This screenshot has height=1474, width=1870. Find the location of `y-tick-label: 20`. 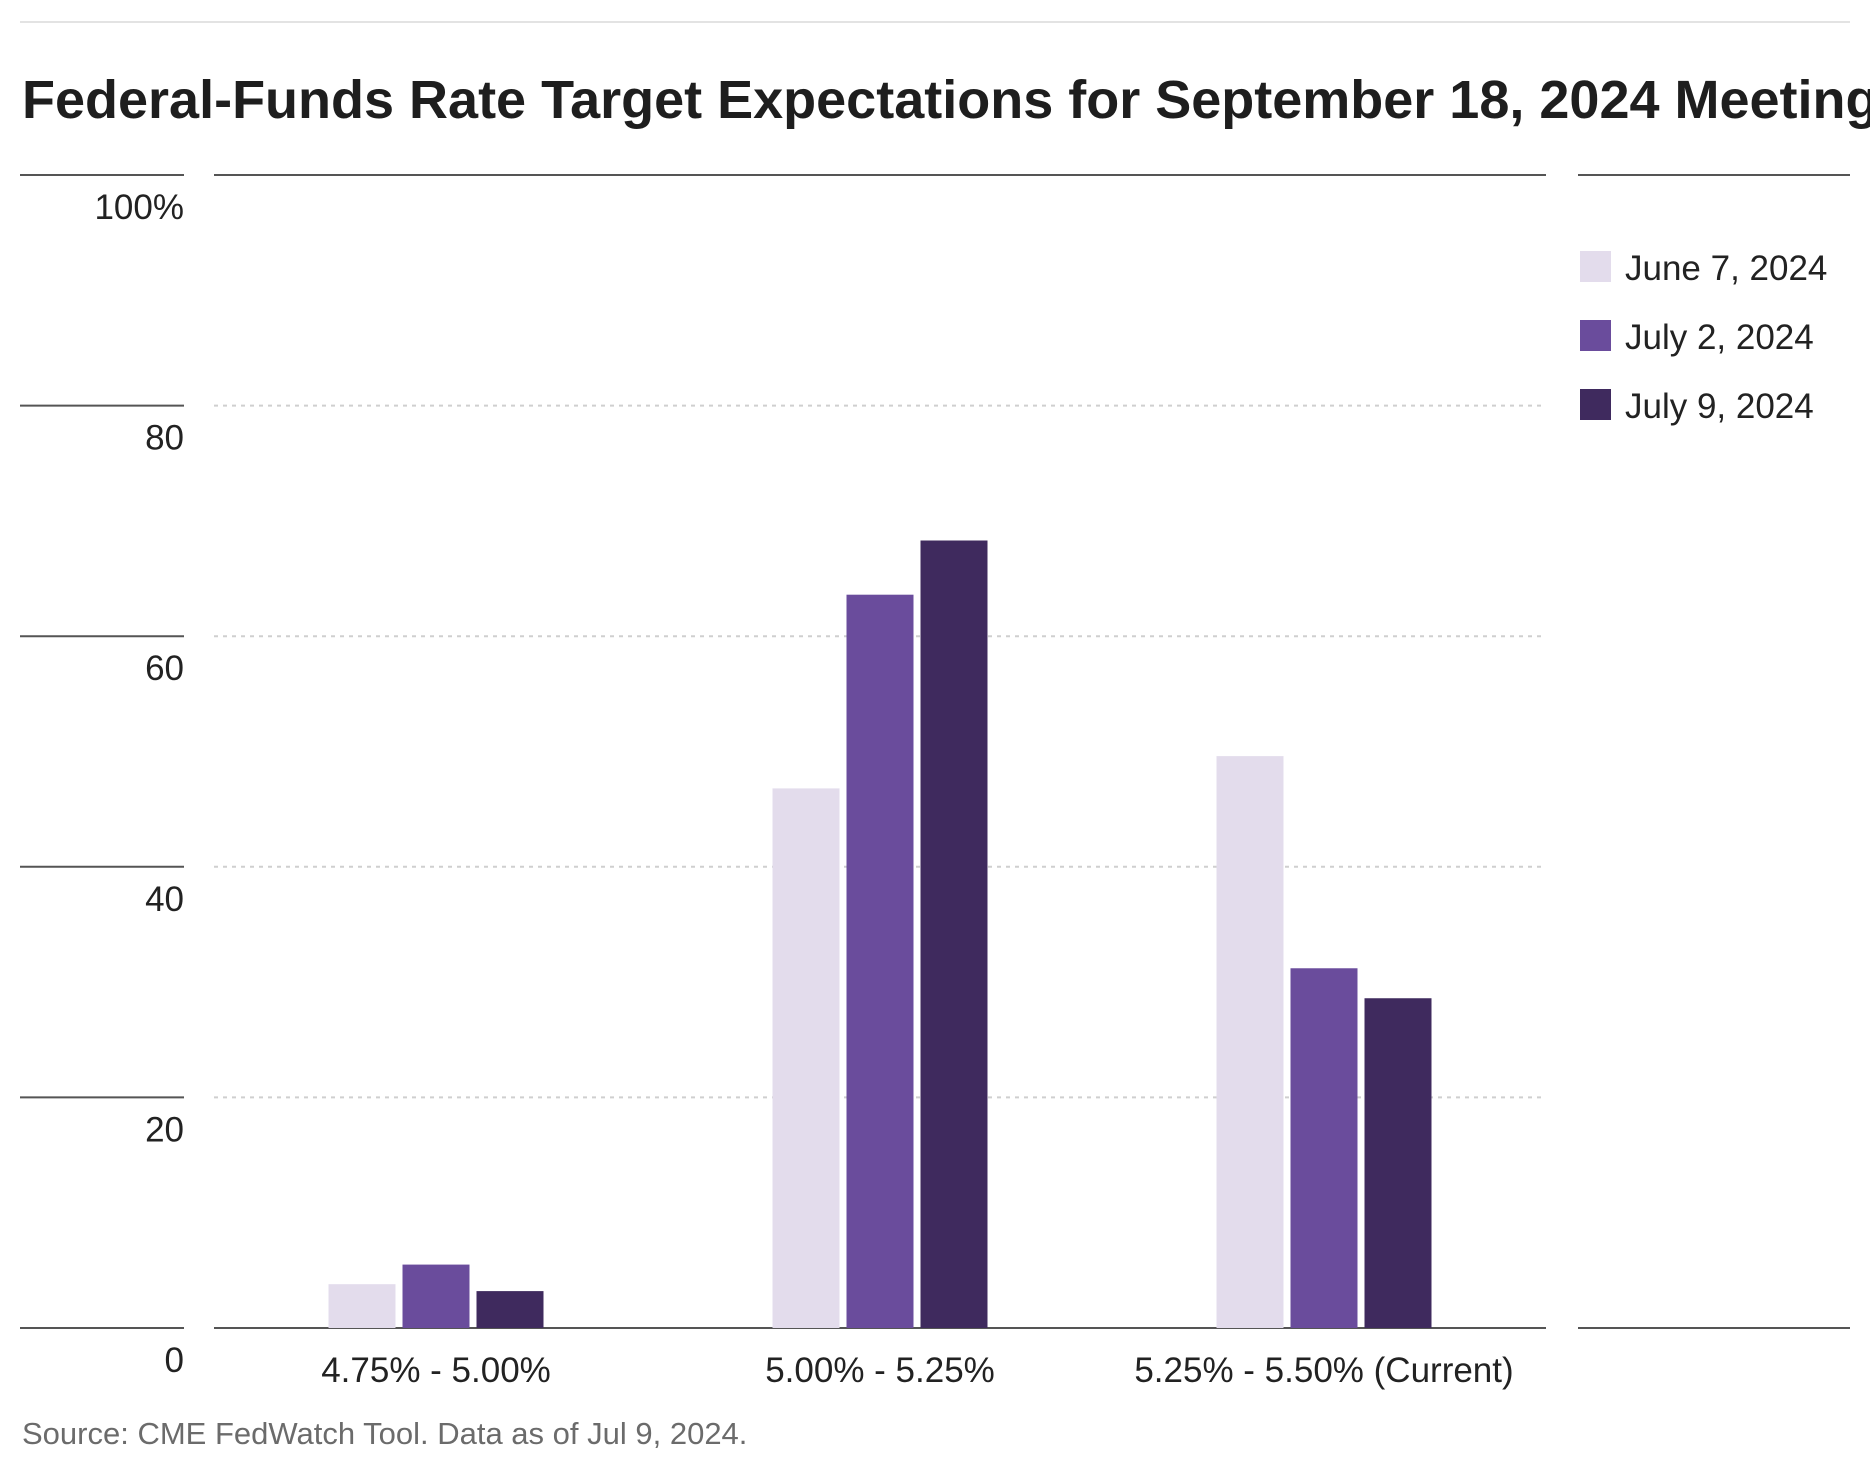

y-tick-label: 20 is located at coordinates (164, 1129).